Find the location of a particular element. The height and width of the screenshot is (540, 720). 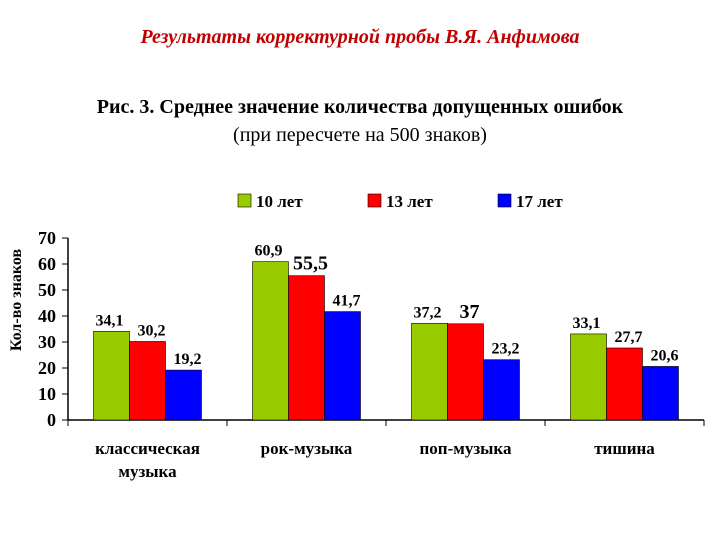

data-label: 20,6 is located at coordinates (665, 355).